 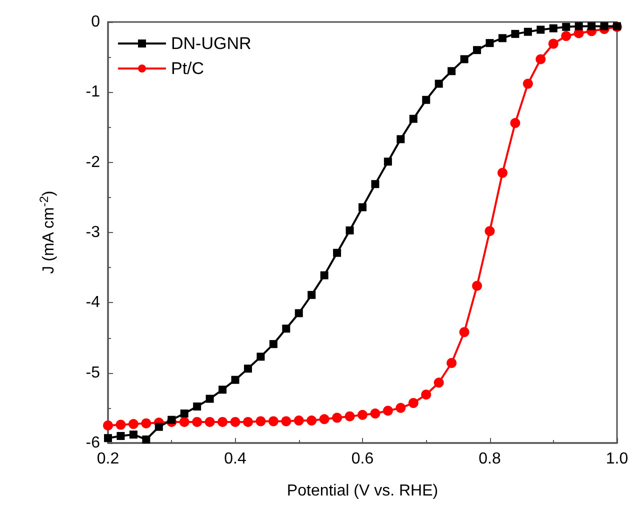 What do you see at coordinates (187, 68) in the screenshot?
I see `legend-label: Pt/C` at bounding box center [187, 68].